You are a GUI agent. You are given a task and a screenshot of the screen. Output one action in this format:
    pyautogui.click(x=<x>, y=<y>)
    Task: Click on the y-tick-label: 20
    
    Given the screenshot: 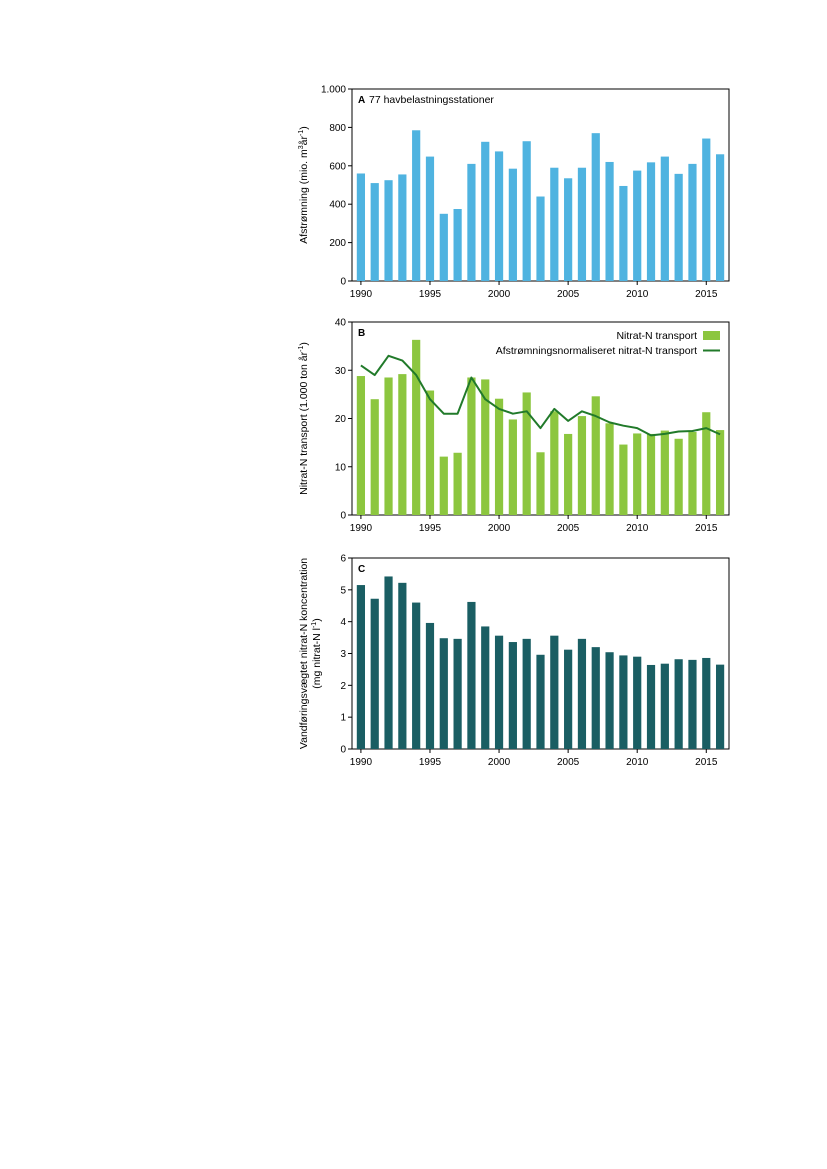 What is the action you would take?
    pyautogui.click(x=341, y=419)
    